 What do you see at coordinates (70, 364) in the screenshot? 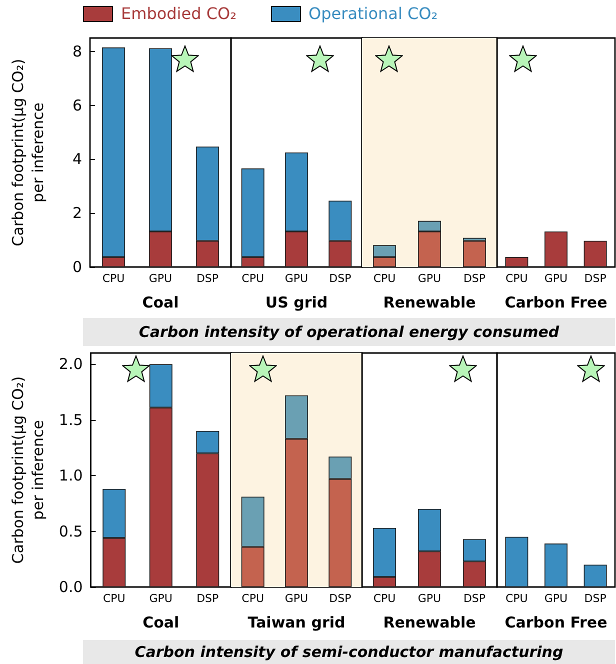
I see `y-tick-label: 2.0` at bounding box center [70, 364].